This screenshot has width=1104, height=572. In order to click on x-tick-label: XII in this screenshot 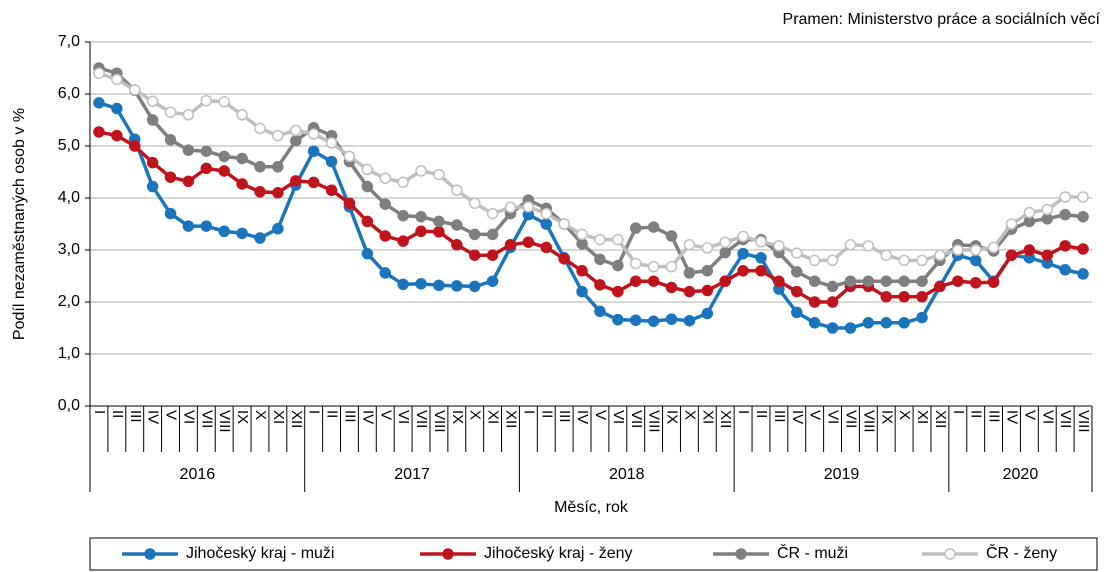, I will do `click(725, 419)`.